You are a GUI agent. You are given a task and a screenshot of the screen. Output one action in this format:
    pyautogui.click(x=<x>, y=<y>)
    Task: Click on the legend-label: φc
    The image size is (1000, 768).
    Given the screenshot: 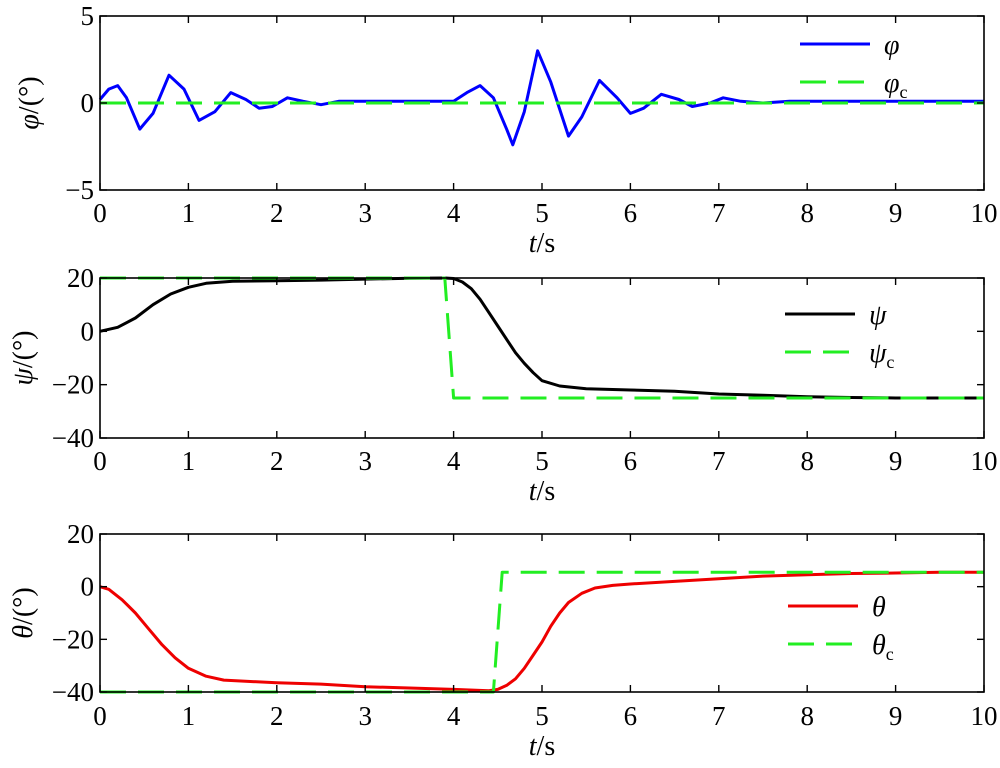 What is the action you would take?
    pyautogui.click(x=896, y=85)
    